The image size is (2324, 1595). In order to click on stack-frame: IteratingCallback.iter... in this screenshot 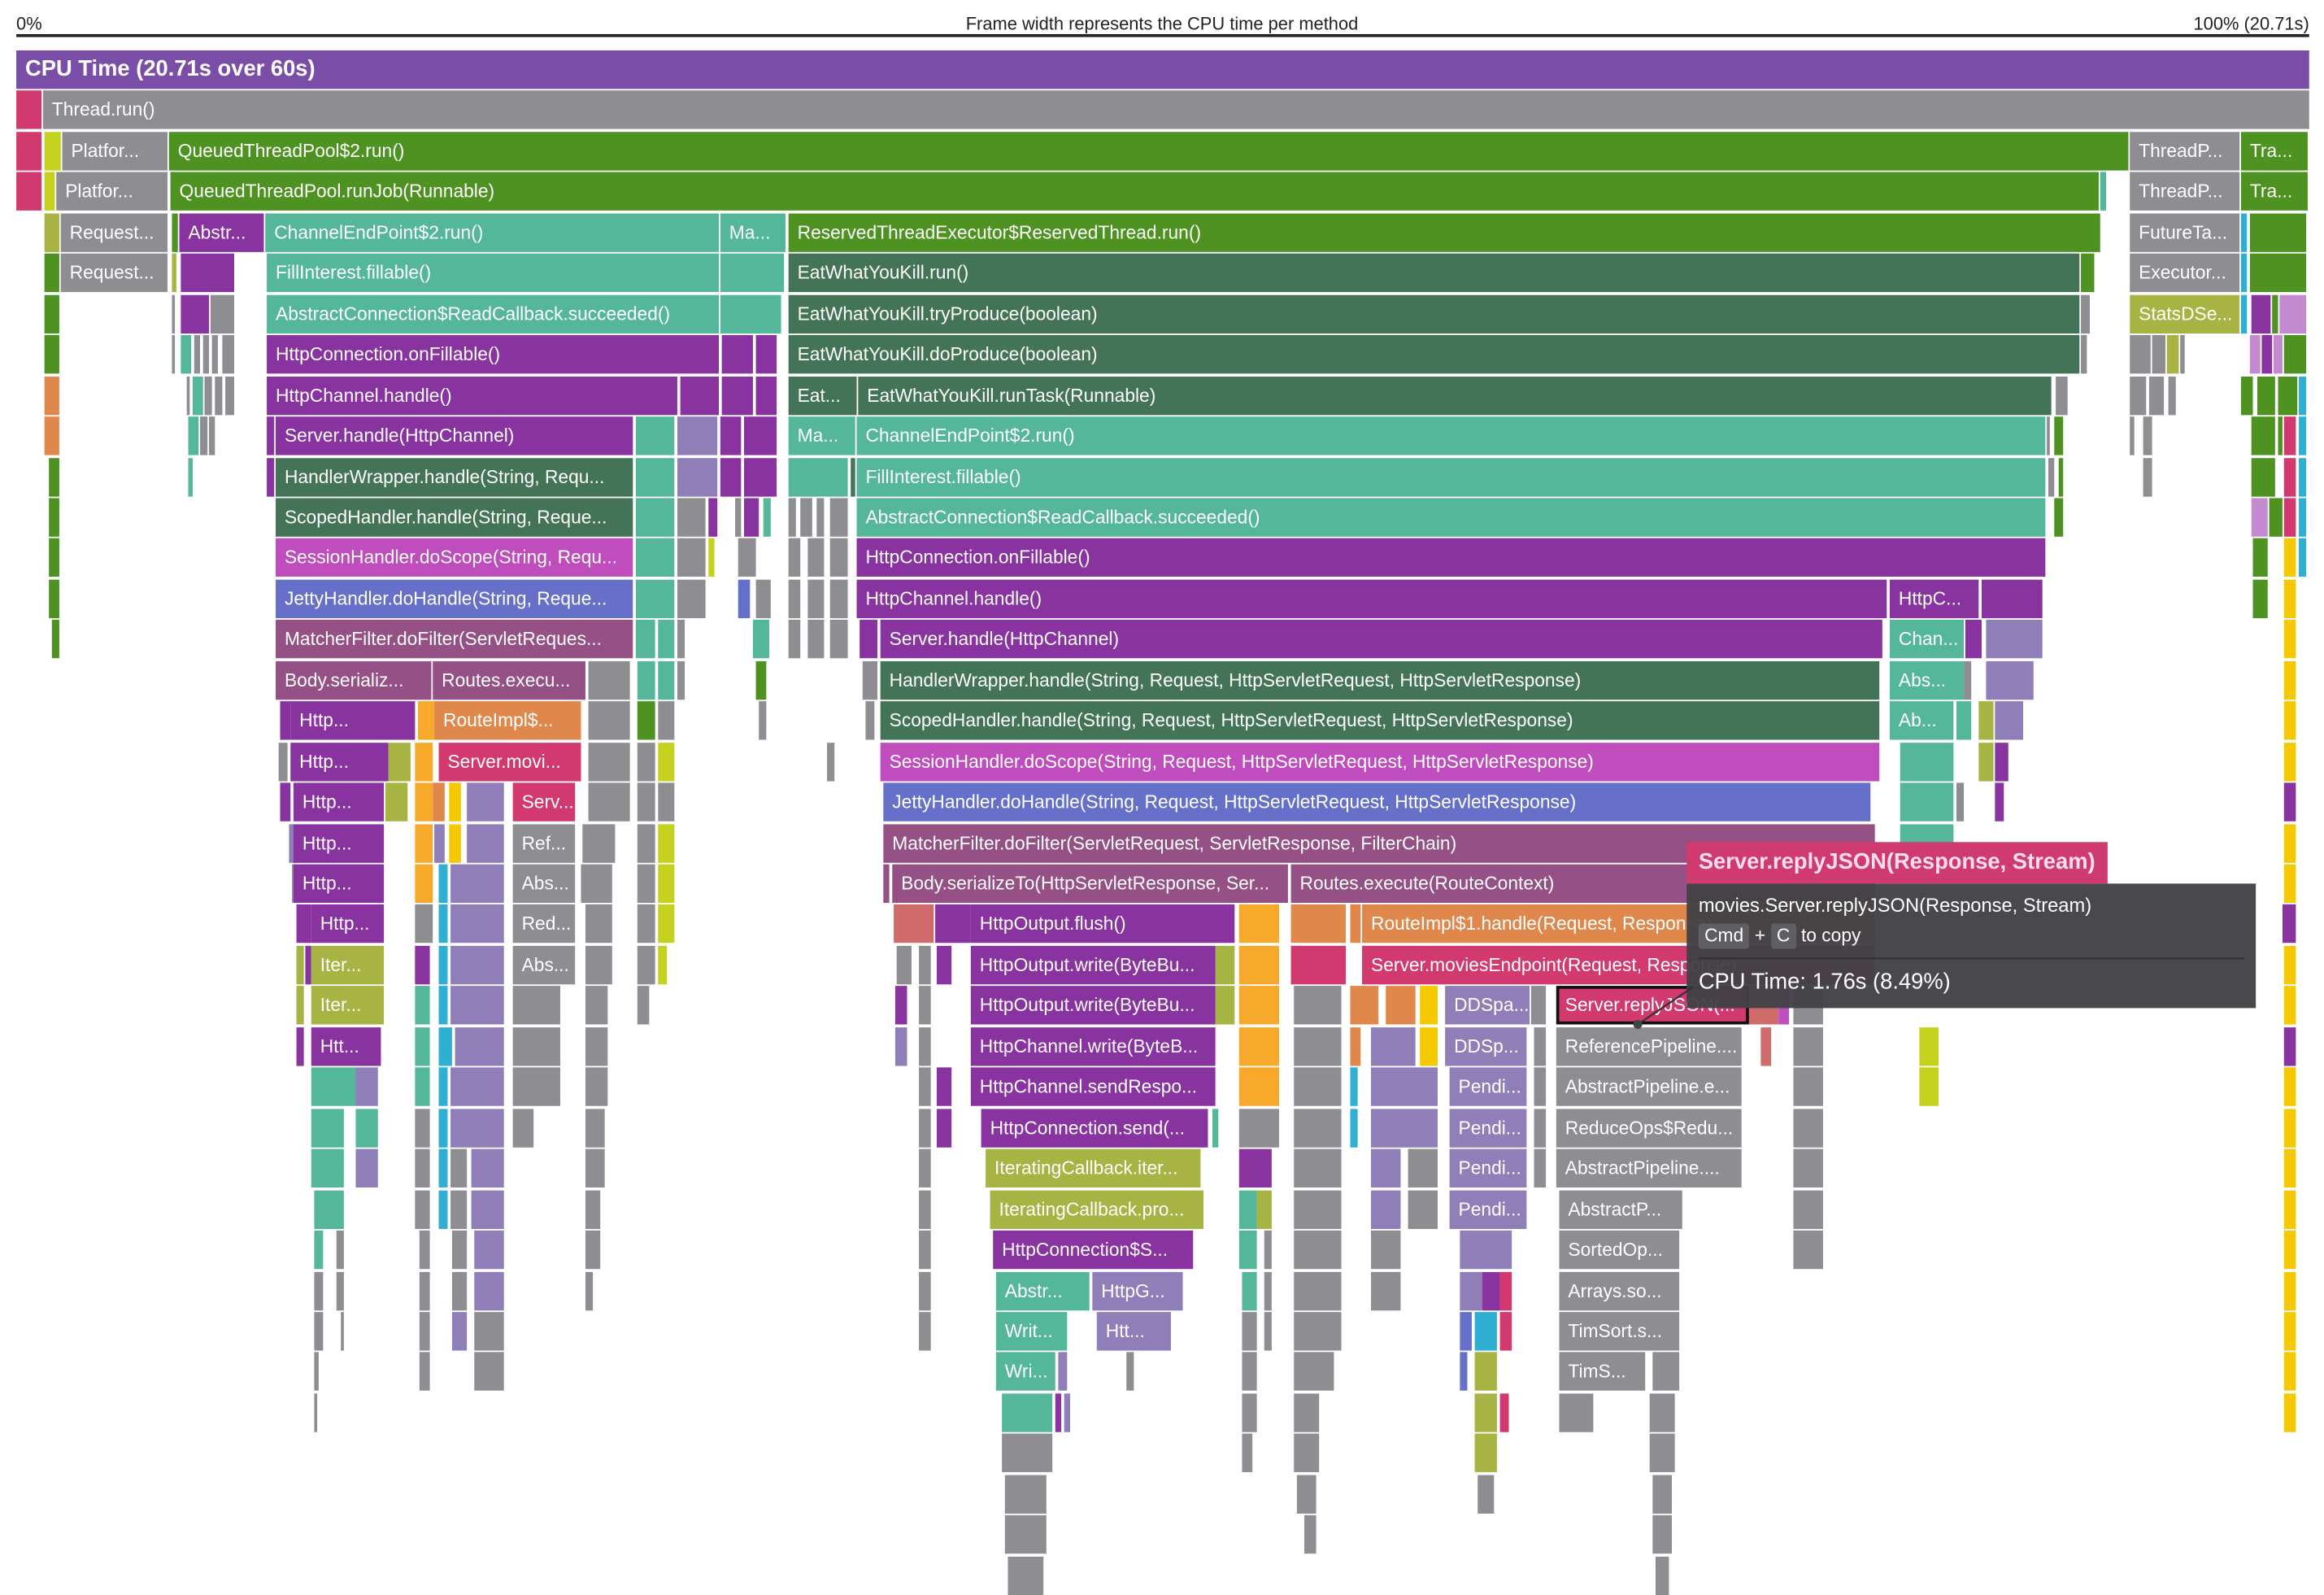, I will do `click(1093, 1168)`.